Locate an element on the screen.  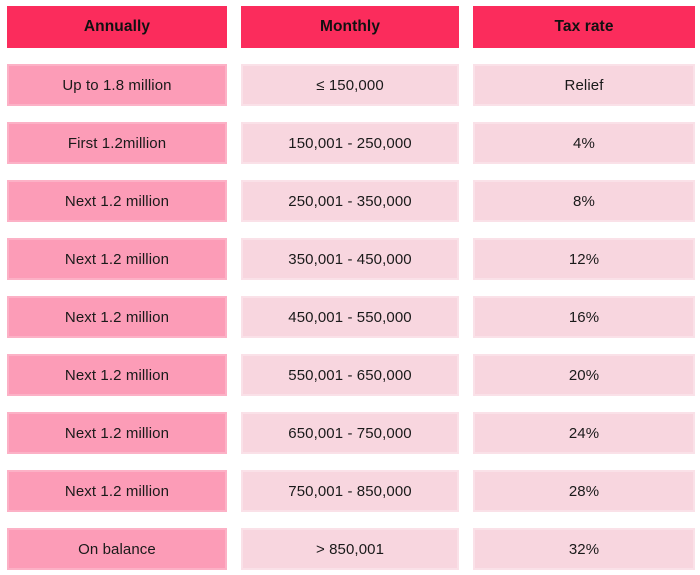
tax-rate-cell: 24% is located at coordinates (584, 433).